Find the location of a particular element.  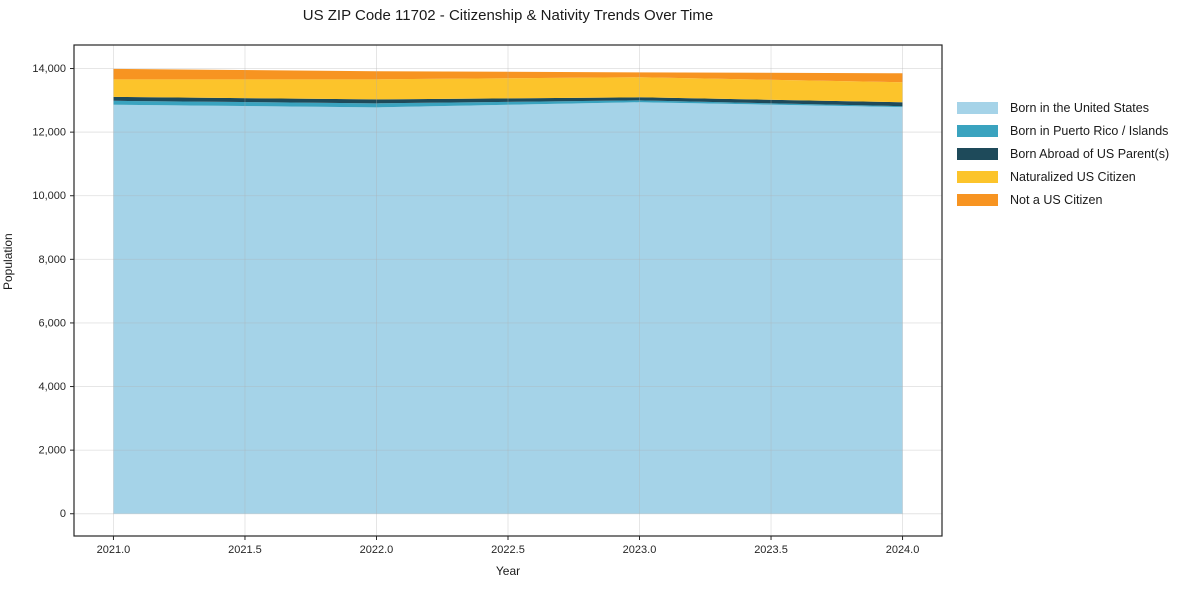

x-tick-label: 2022.0 is located at coordinates (377, 550).